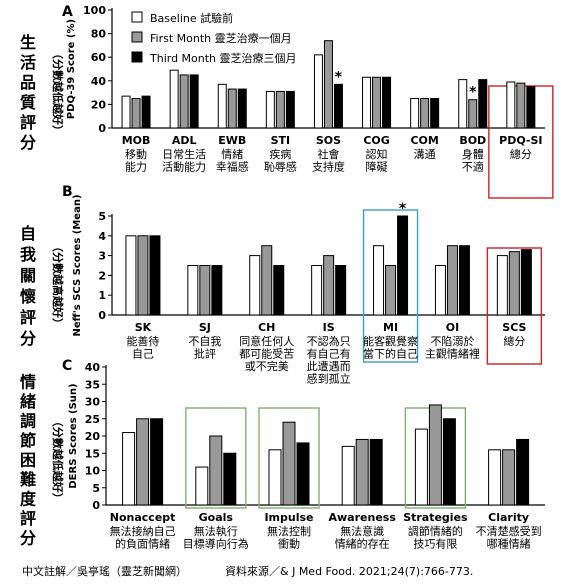 Image resolution: width=569 pixels, height=584 pixels. I want to click on y-tick-label: 40, so click(99, 81).